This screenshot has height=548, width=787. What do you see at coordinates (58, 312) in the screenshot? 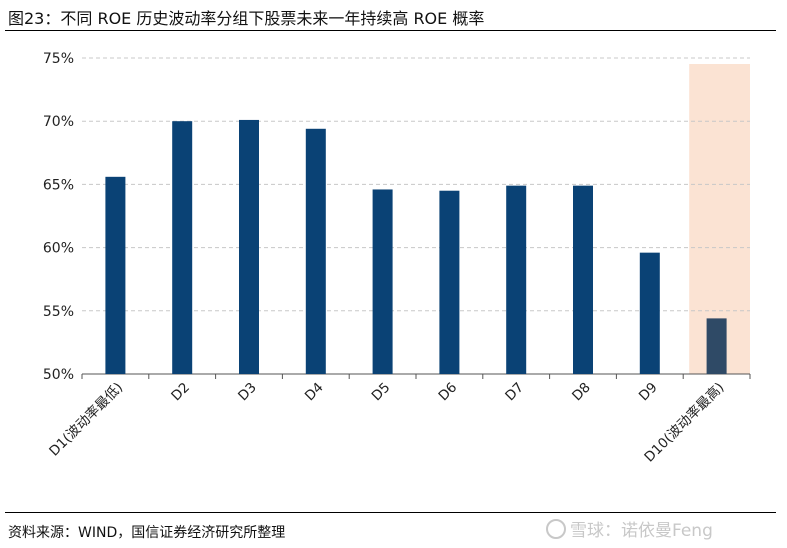
I see `y-tick-label: 55%` at bounding box center [58, 312].